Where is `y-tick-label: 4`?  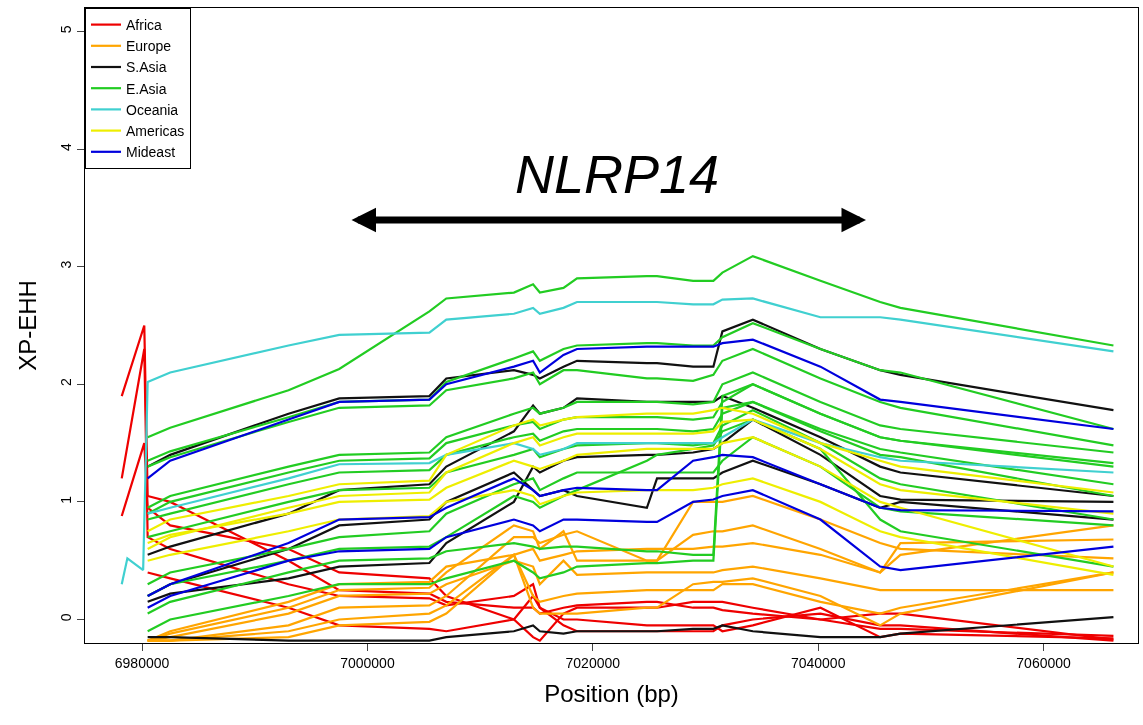
y-tick-label: 4 is located at coordinates (66, 146).